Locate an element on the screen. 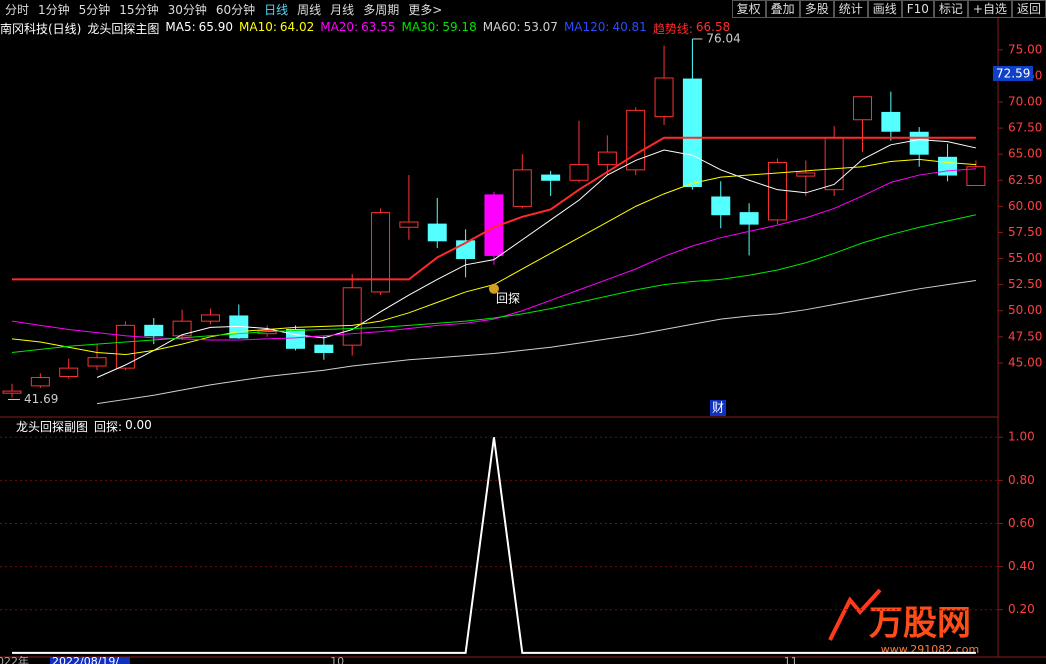 The height and width of the screenshot is (664, 1046). period-tabs: 分时 1分钟 5分钟 15分钟 30分钟 60分钟 日线 周线 月线 多周期 更多> is located at coordinates (223, 9).